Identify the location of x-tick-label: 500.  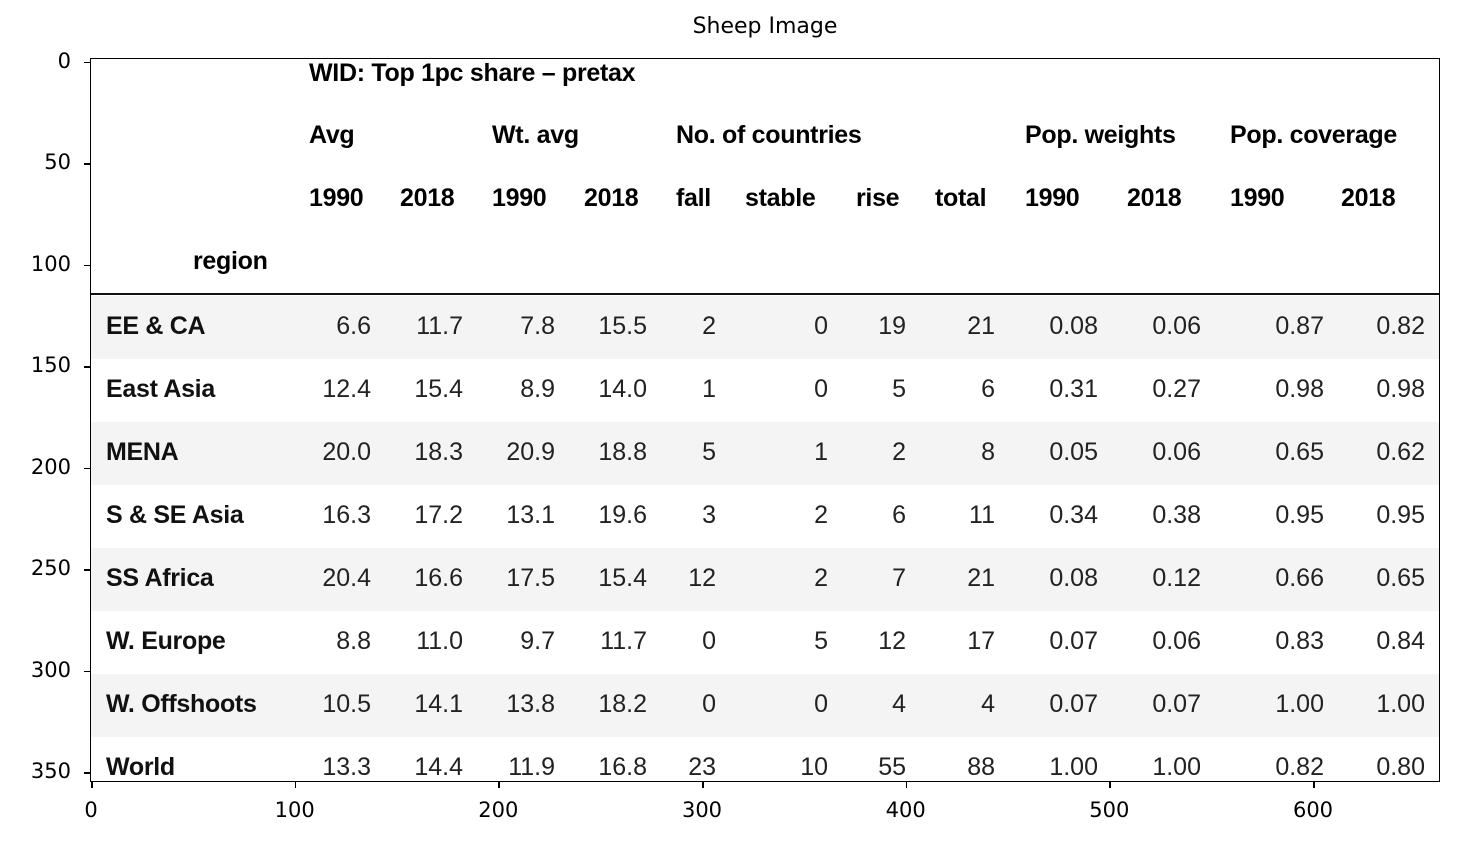
(1109, 810).